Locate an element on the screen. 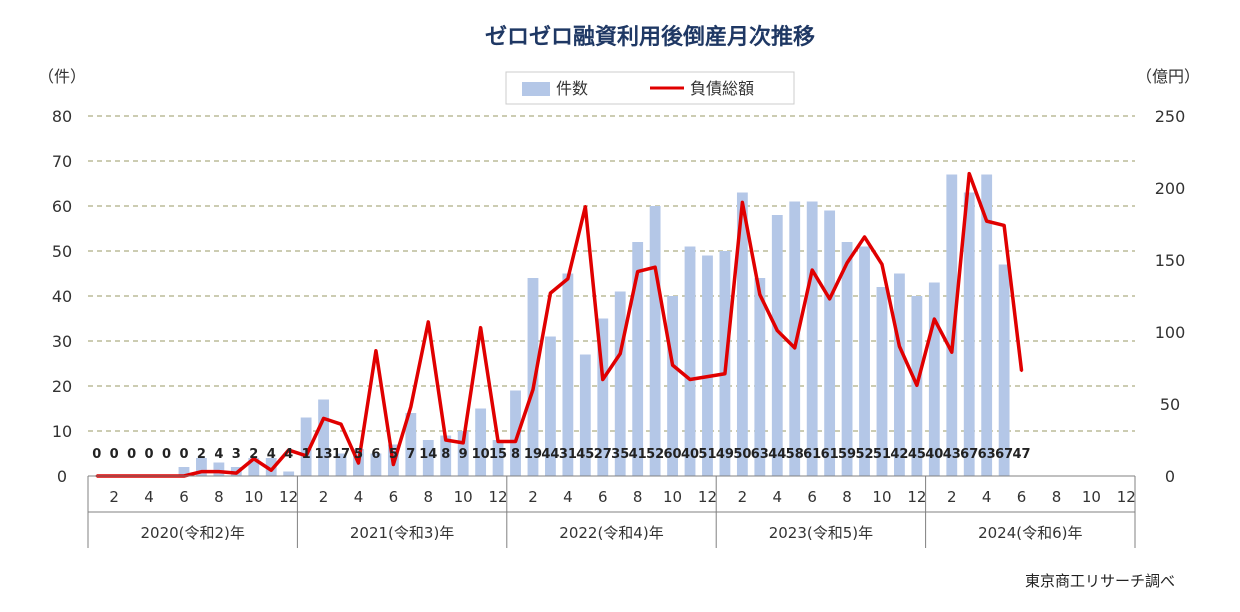 The height and width of the screenshot is (612, 1240). bar-value-label: 9 is located at coordinates (463, 454).